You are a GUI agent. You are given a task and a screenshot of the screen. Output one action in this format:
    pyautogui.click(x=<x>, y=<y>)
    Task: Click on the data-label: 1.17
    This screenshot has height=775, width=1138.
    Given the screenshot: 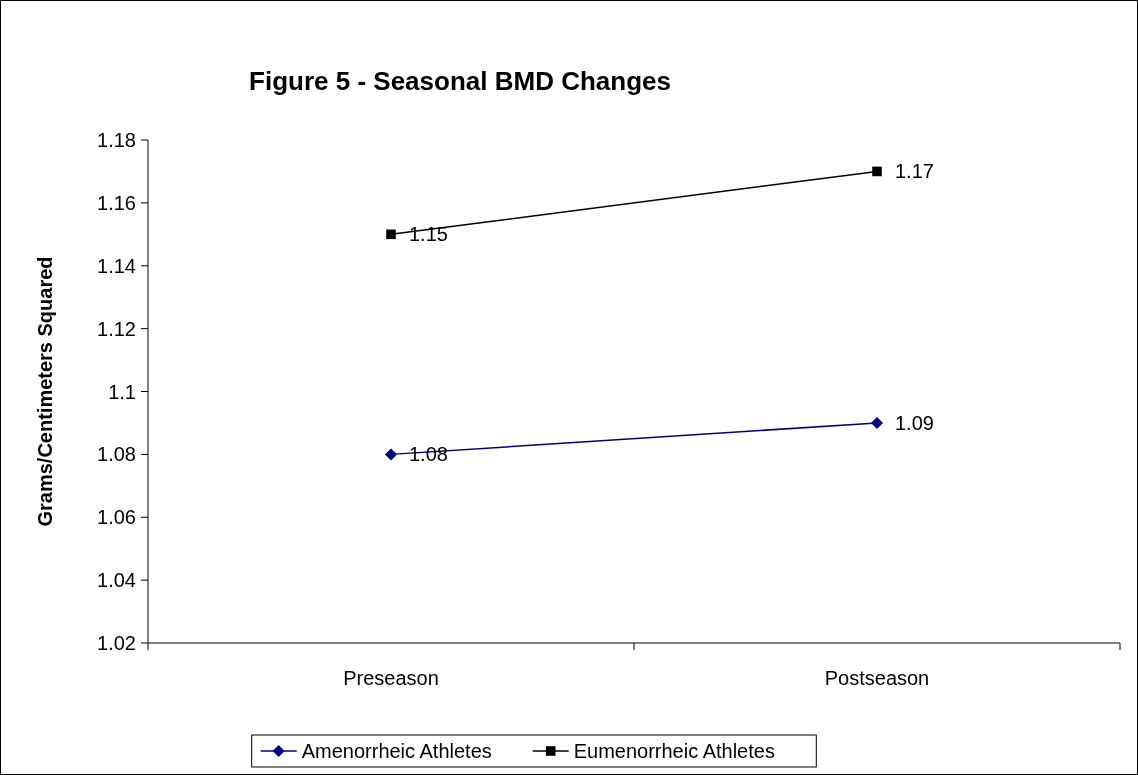 What is the action you would take?
    pyautogui.click(x=914, y=171)
    